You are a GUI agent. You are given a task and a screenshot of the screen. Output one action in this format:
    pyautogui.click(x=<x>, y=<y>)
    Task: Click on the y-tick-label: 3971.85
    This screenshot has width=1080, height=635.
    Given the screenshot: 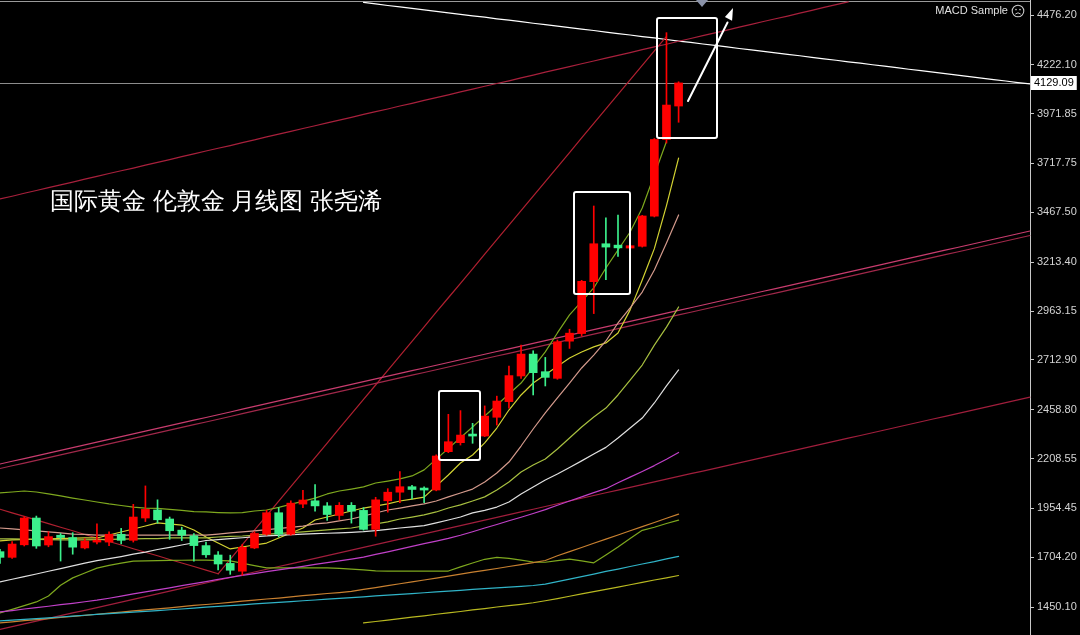 What is the action you would take?
    pyautogui.click(x=1057, y=112)
    